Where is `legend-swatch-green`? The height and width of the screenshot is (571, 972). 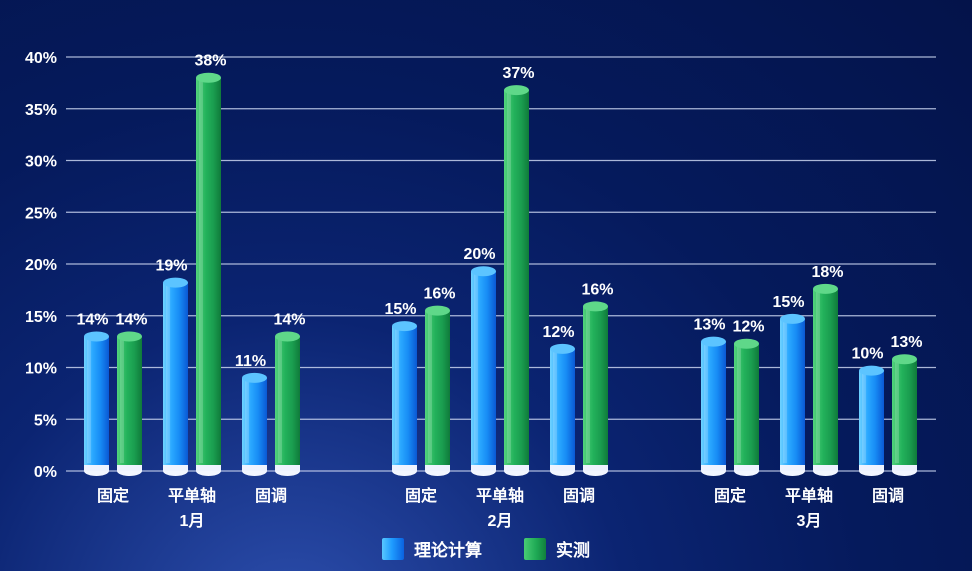
legend-swatch-green is located at coordinates (535, 548).